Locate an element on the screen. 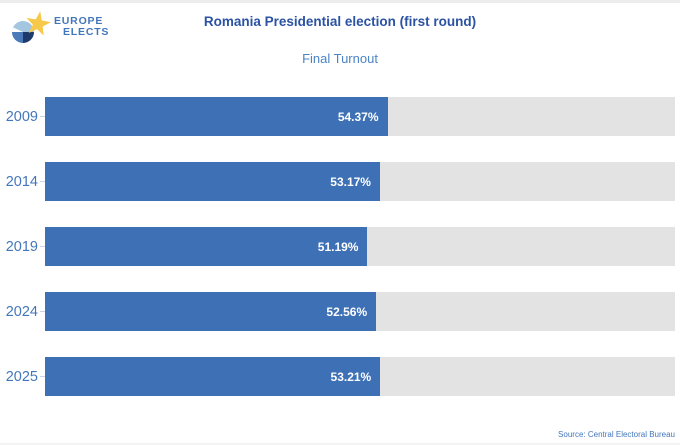  bar-value-label: 51.19% is located at coordinates (338, 246).